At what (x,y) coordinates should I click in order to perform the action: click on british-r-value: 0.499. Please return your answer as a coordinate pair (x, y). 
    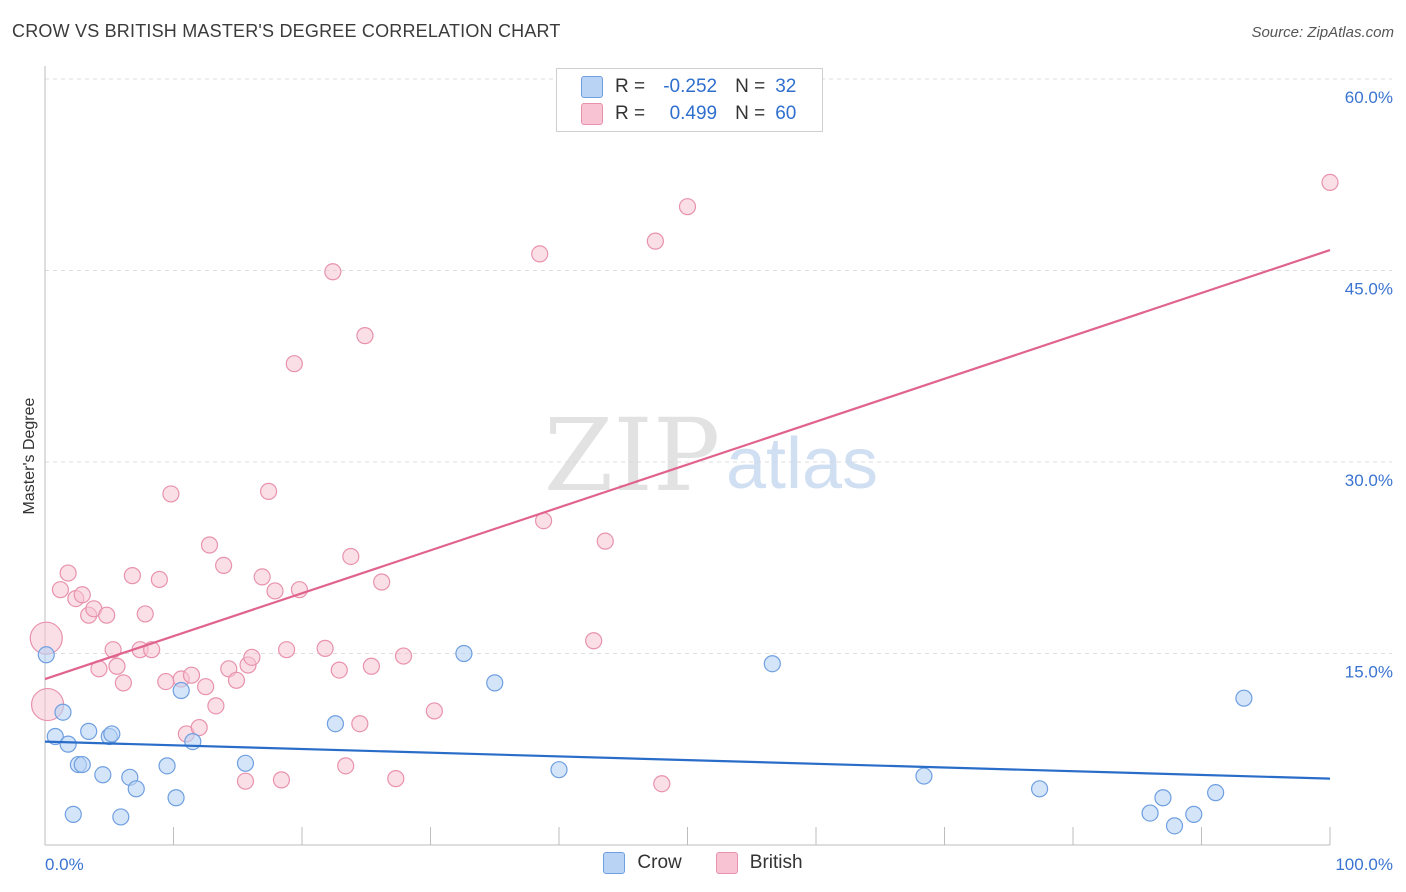
    Looking at the image, I should click on (693, 113).